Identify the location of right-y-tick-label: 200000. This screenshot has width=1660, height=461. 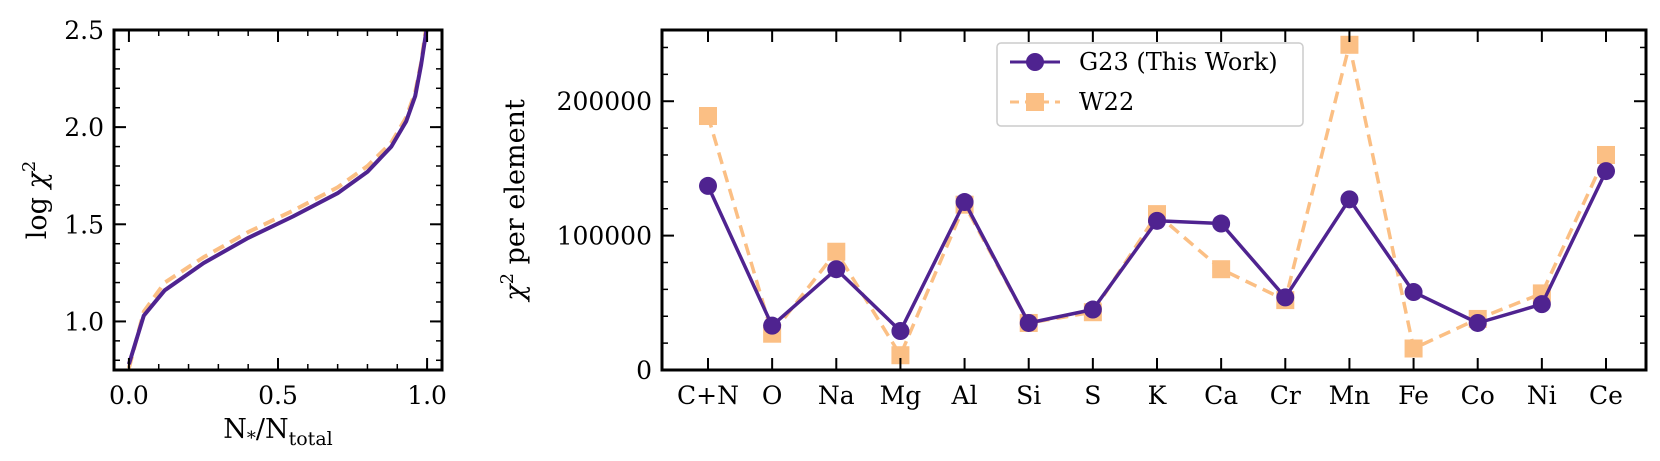
(604, 101).